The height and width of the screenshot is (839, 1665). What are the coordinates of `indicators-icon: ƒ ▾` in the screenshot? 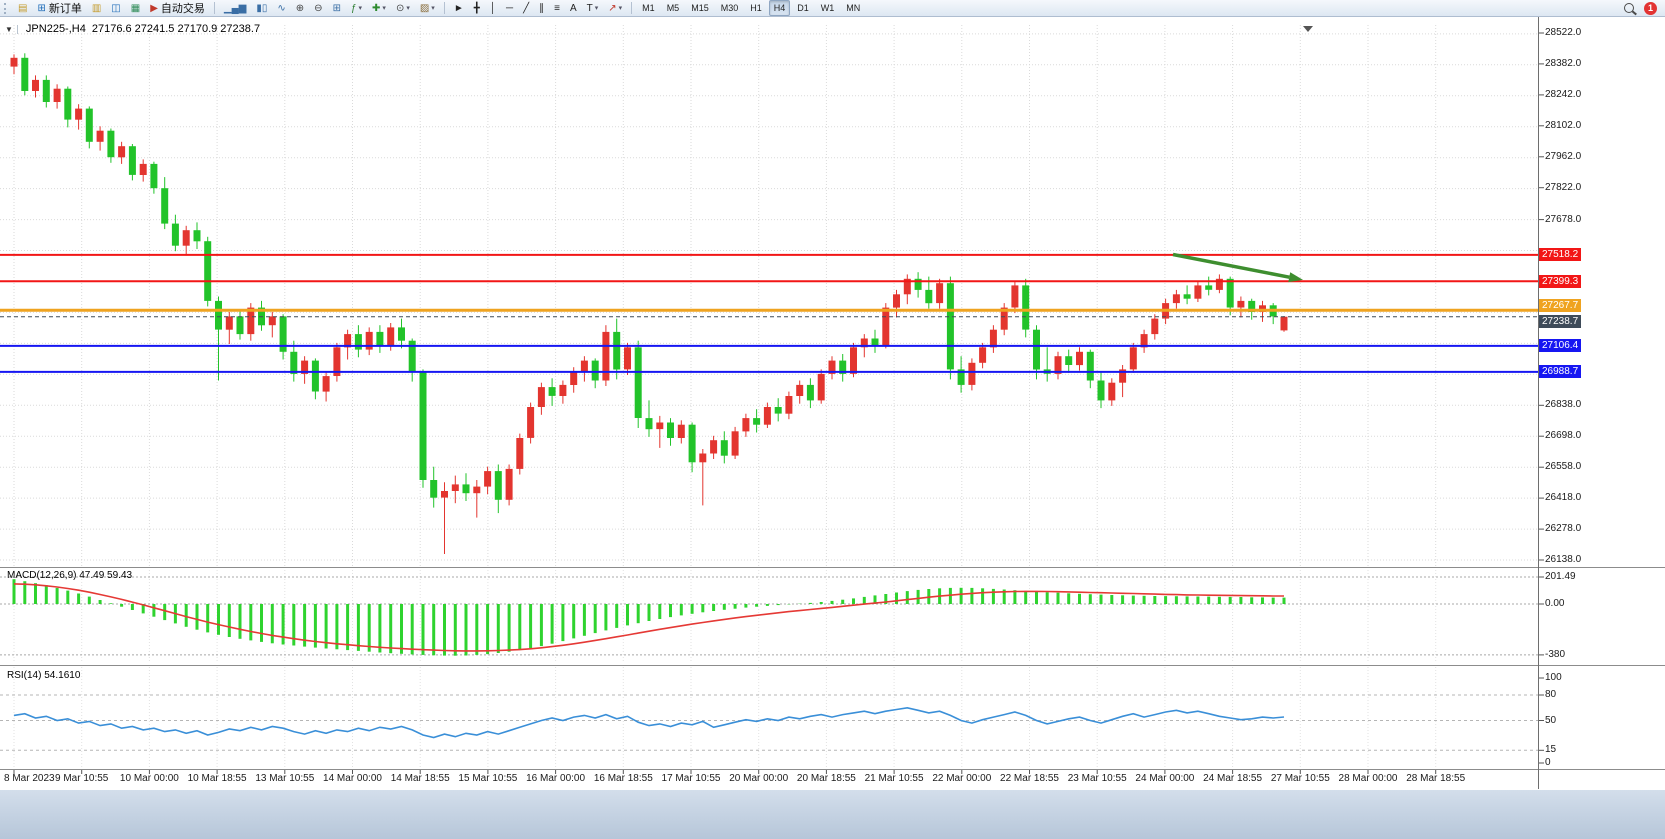 It's located at (356, 8).